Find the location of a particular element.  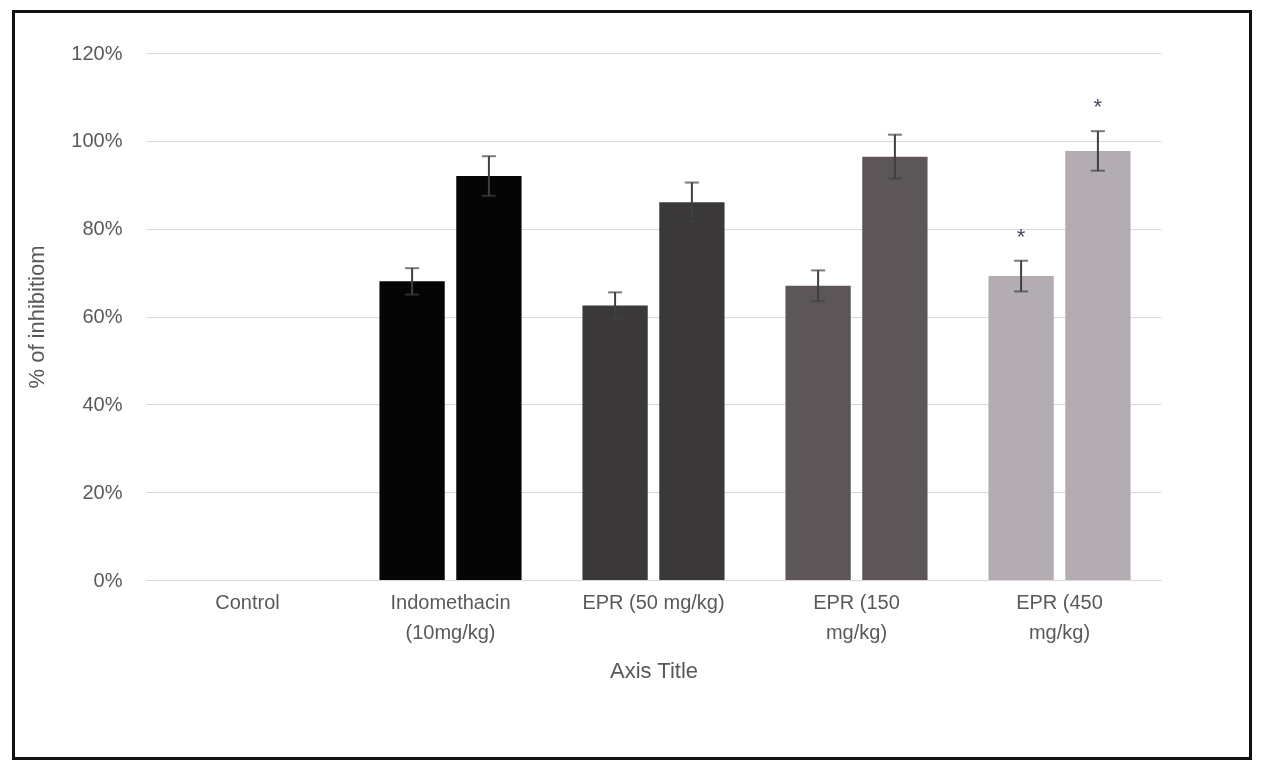

y-tick-label: 120% is located at coordinates (97, 52).